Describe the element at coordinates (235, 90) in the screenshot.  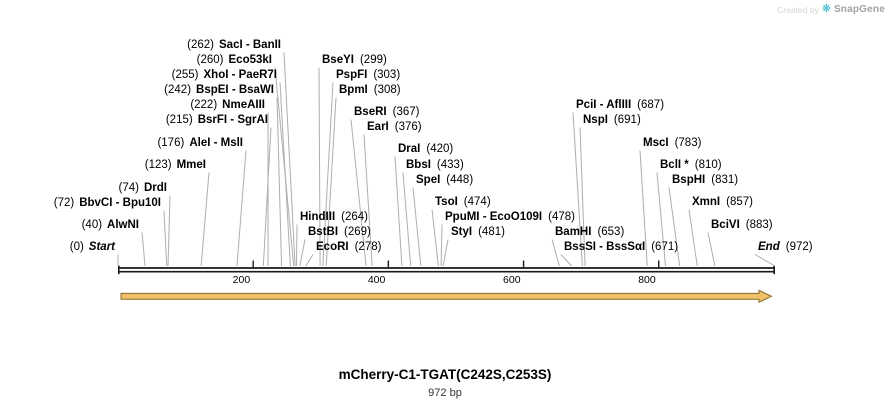
I see `site-name: BspEI - BsaWI` at that location.